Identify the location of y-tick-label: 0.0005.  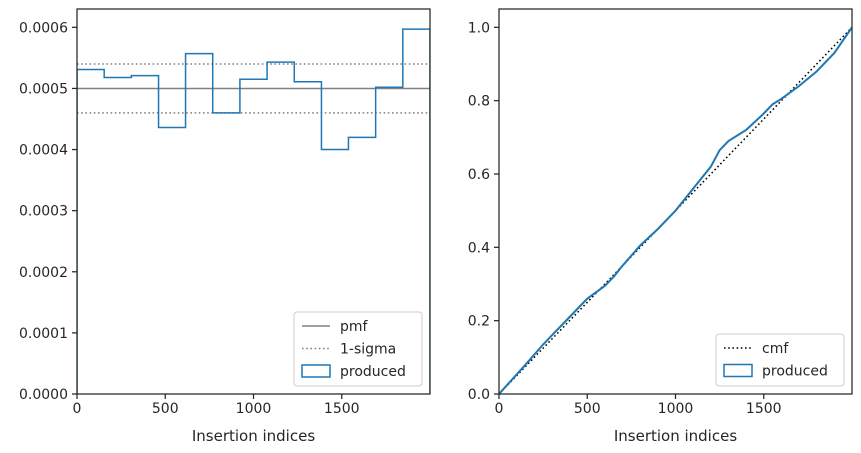
(43, 89).